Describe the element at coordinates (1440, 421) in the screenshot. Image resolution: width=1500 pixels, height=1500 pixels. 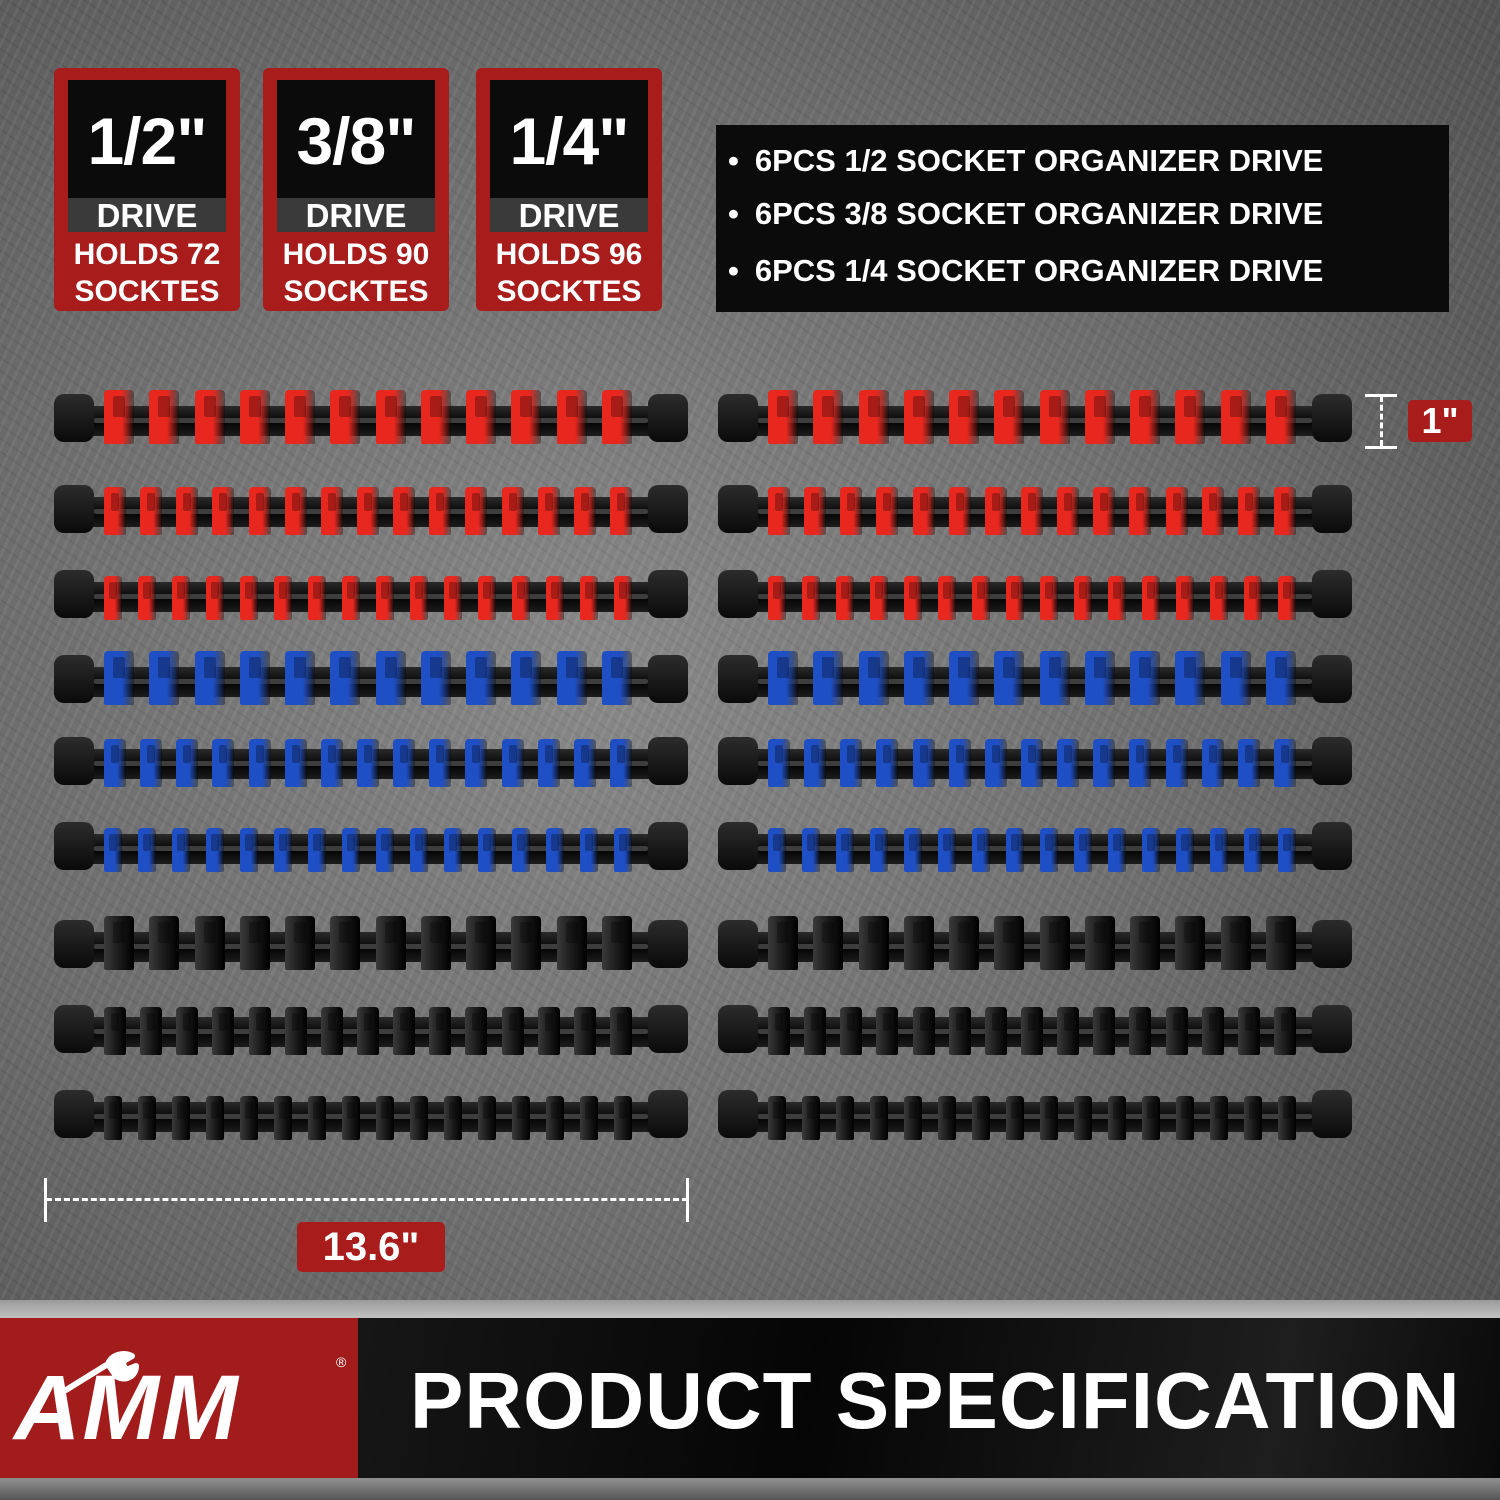
I see `height-dimension-label: 1"` at that location.